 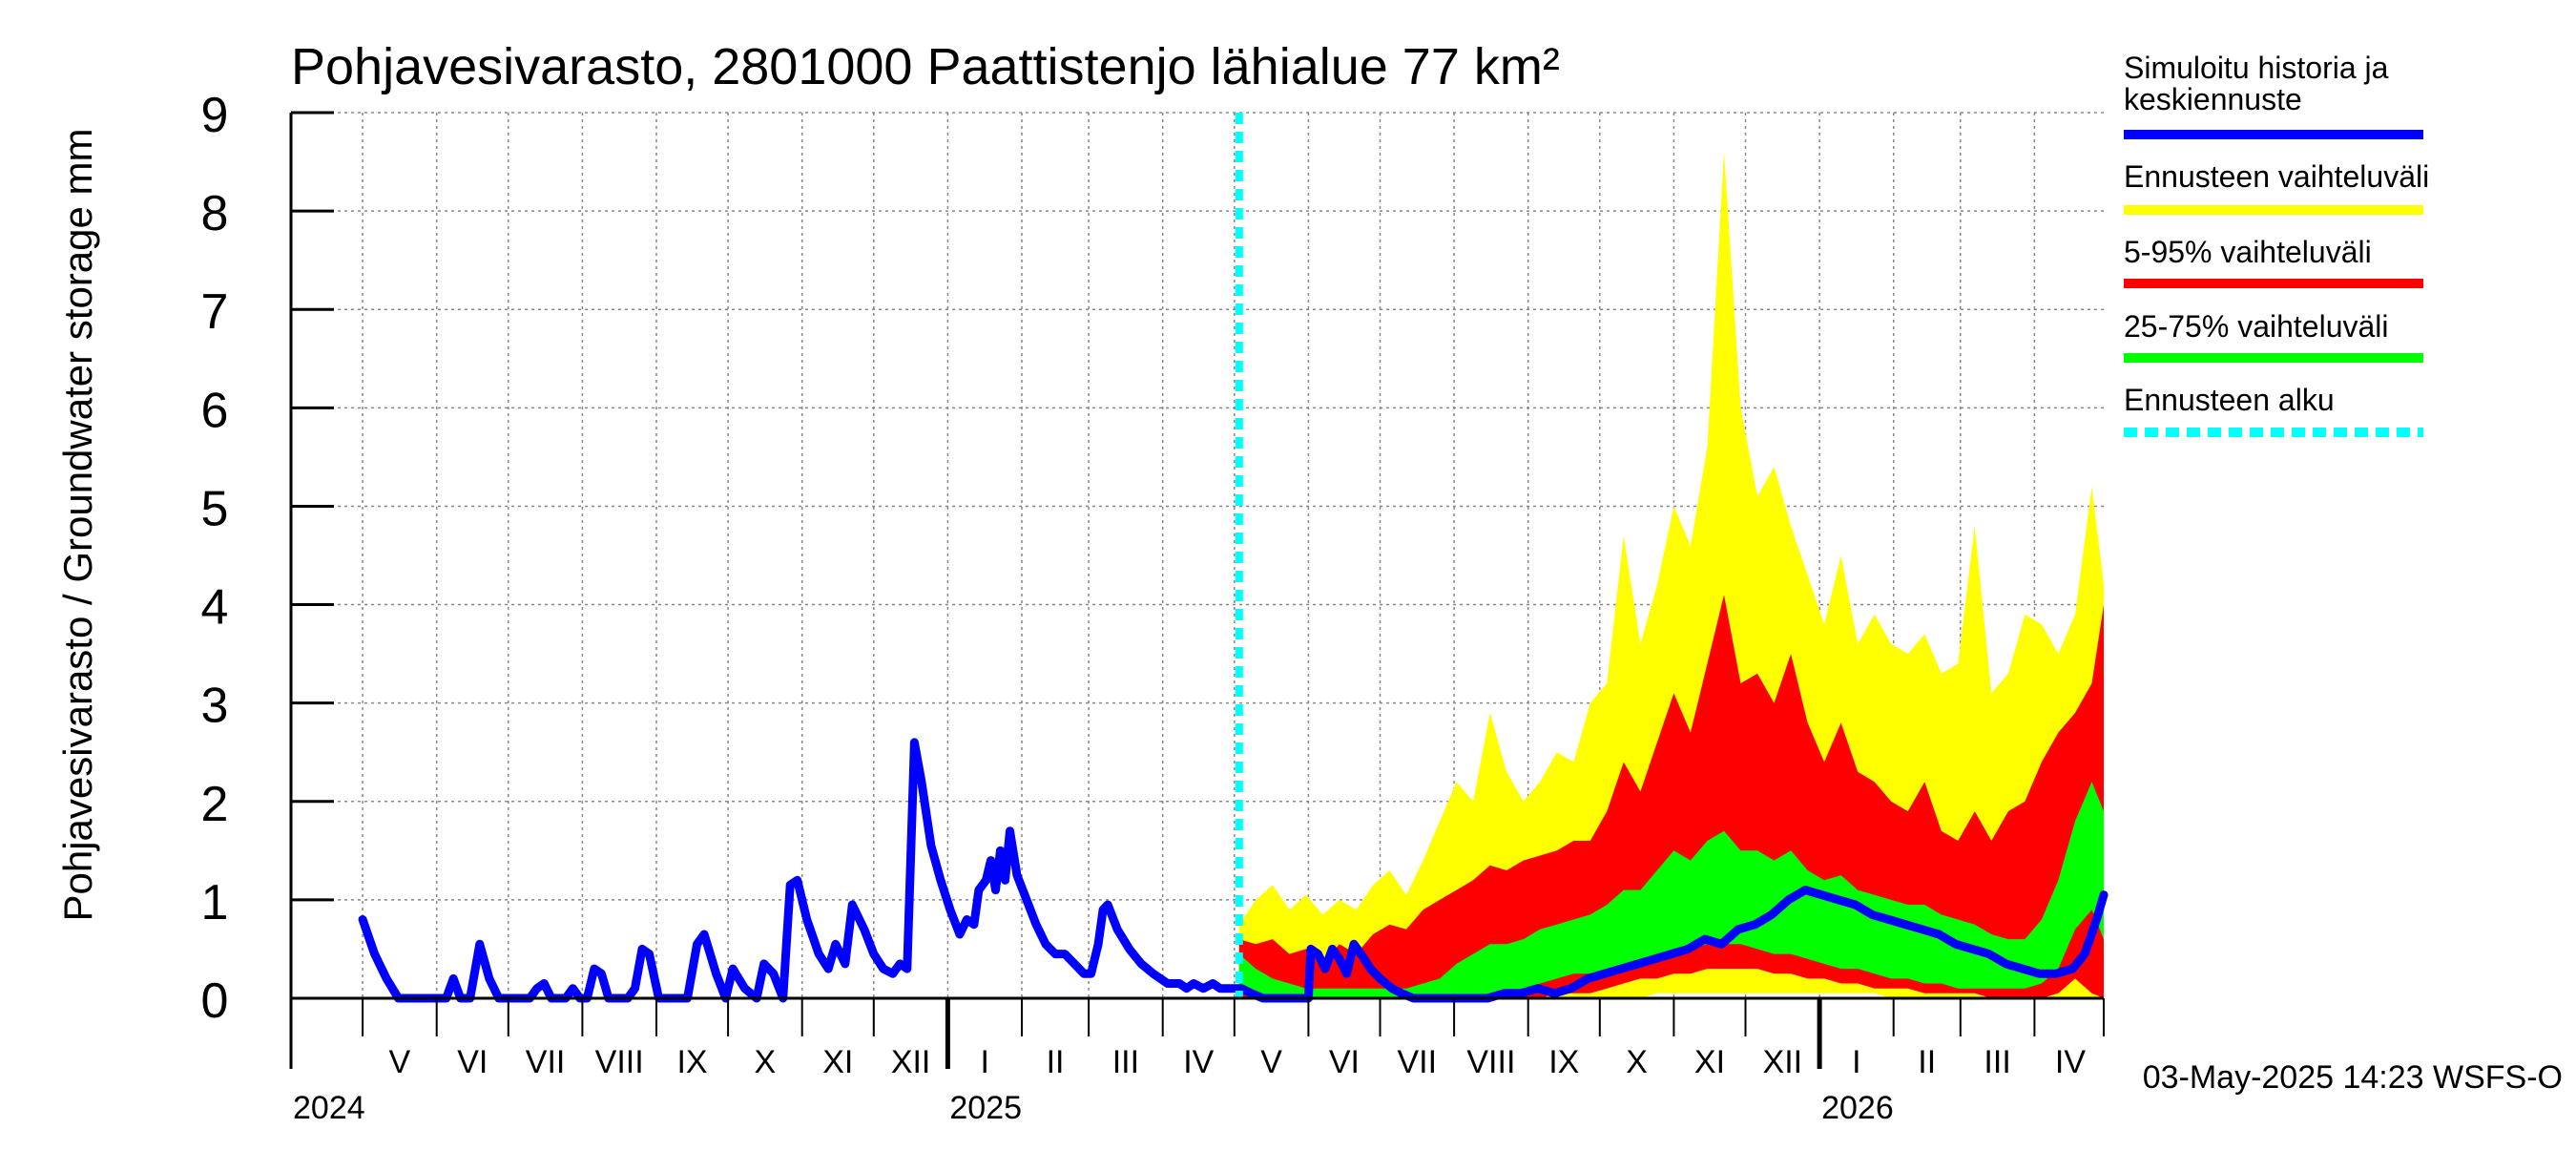 I want to click on y-tick-label: 0, so click(x=215, y=1001).